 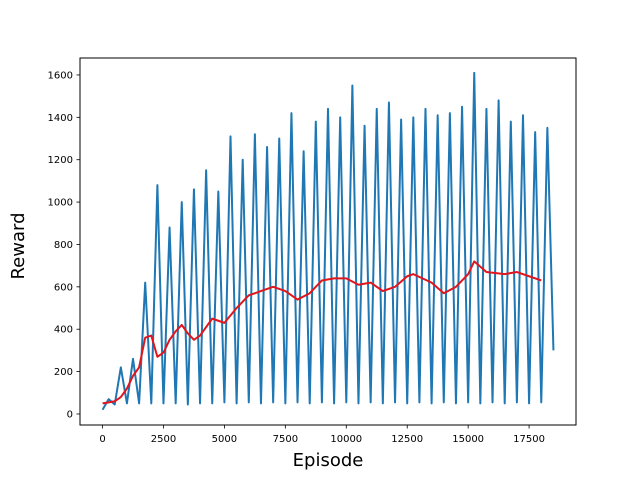 What do you see at coordinates (60, 160) in the screenshot?
I see `y-tick-label: 1200` at bounding box center [60, 160].